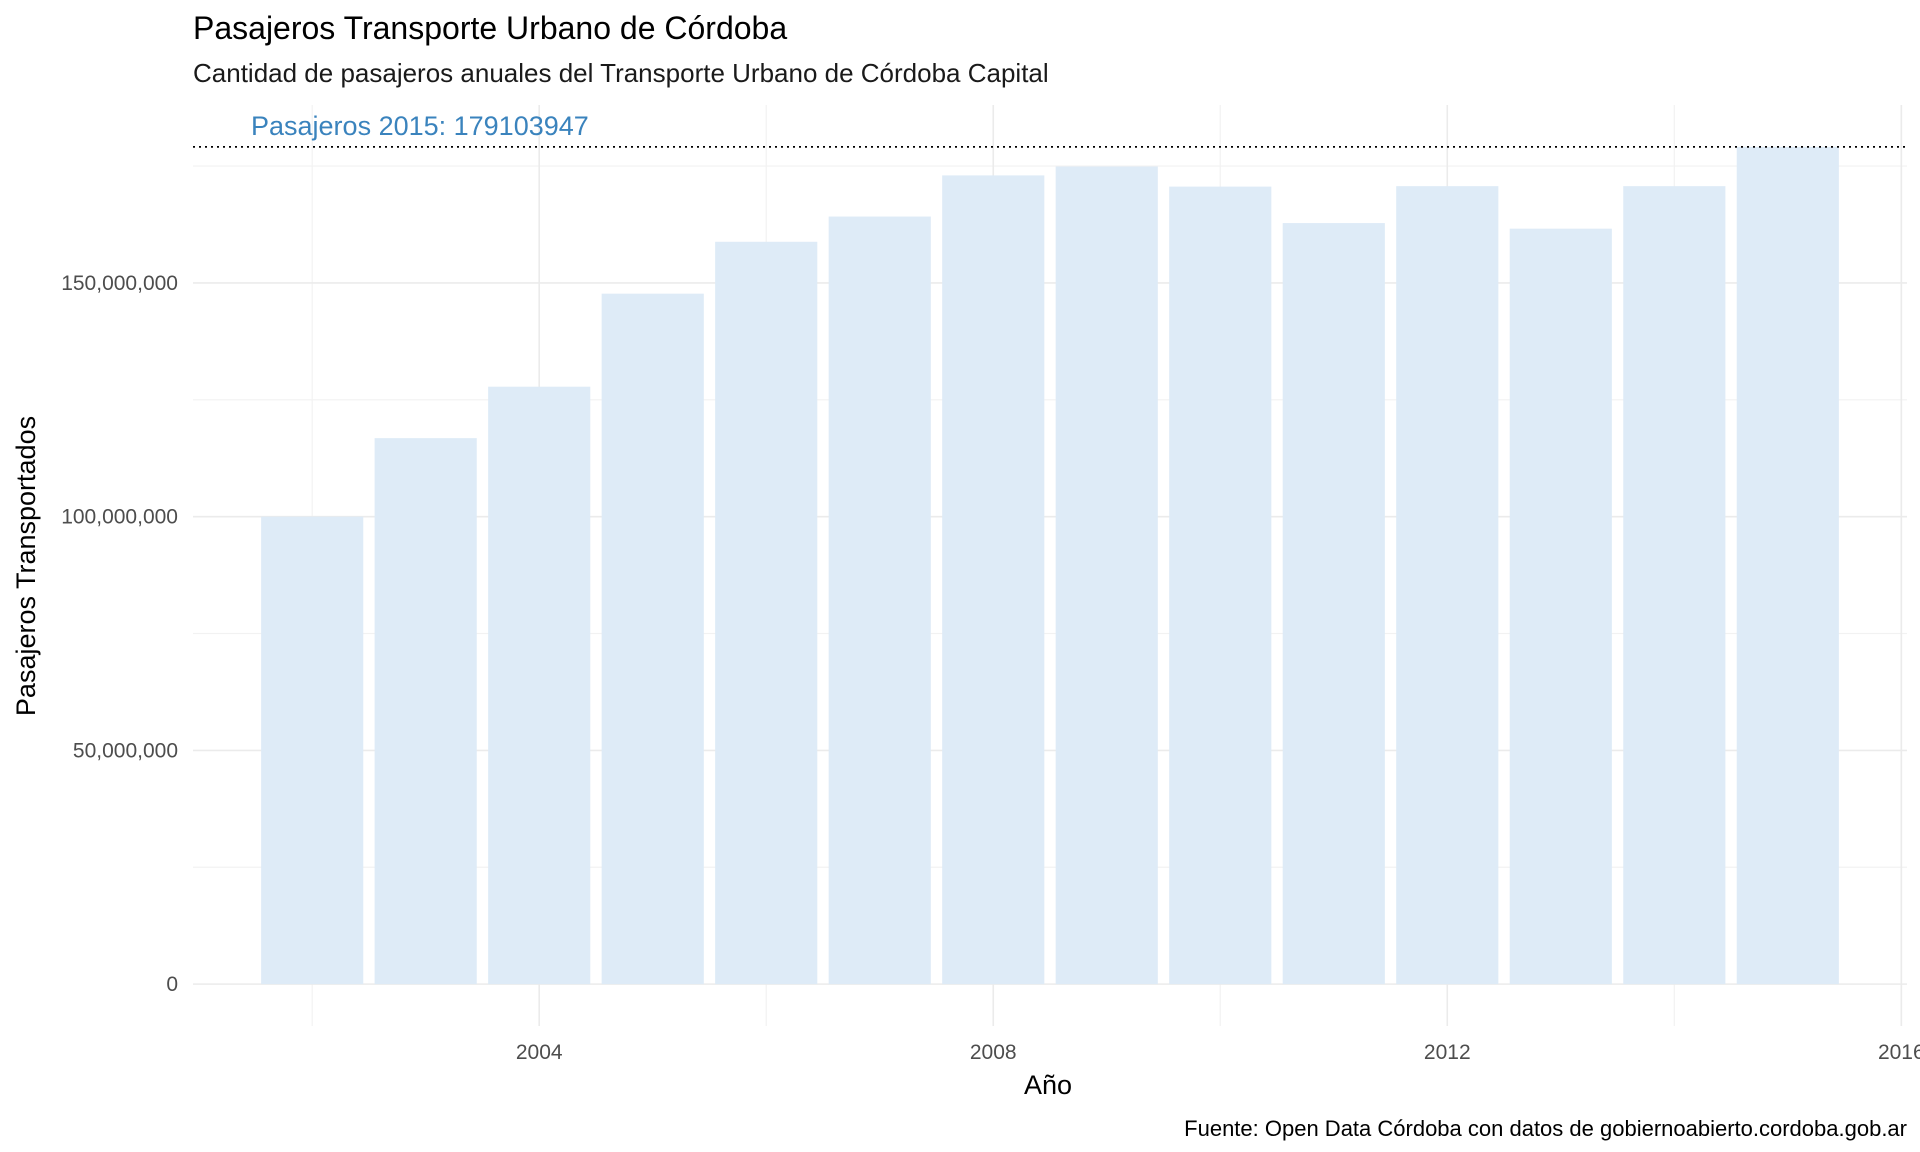  What do you see at coordinates (993, 1052) in the screenshot?
I see `x-tick-label: 2008` at bounding box center [993, 1052].